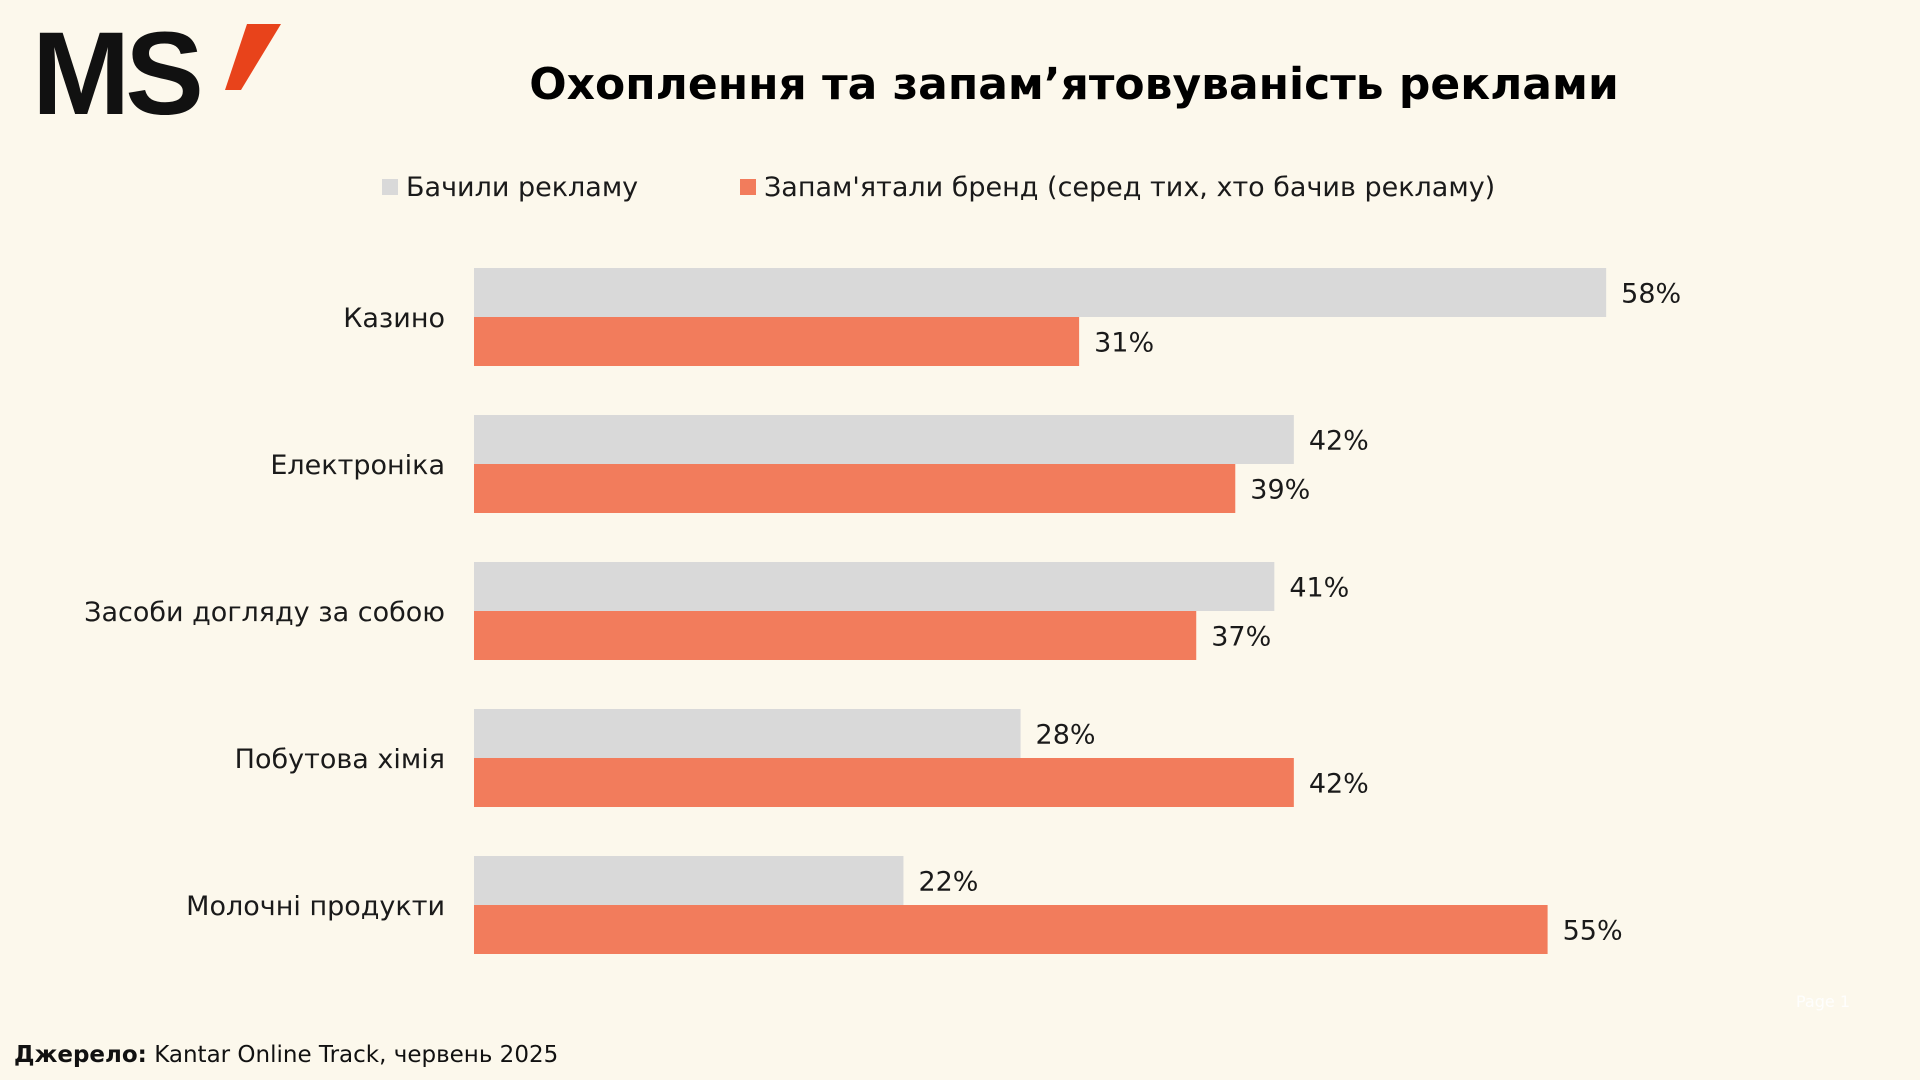 The width and height of the screenshot is (1920, 1080). What do you see at coordinates (1339, 441) in the screenshot?
I see `value-label-seen-ad-2: 42%` at bounding box center [1339, 441].